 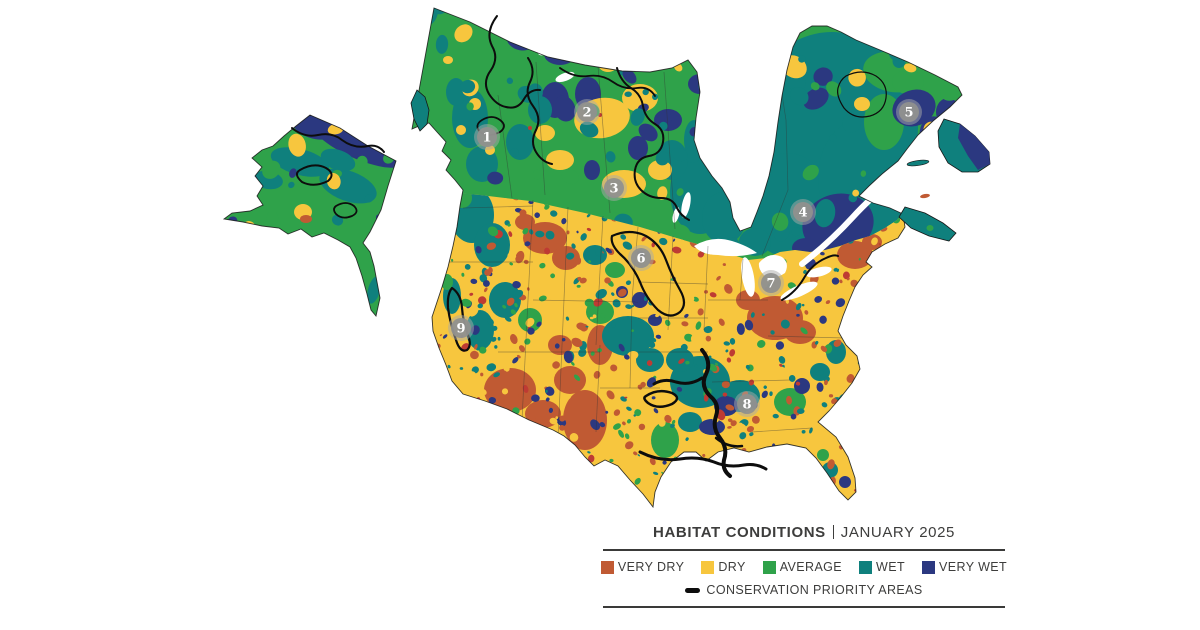 What do you see at coordinates (804, 550) in the screenshot?
I see `legend-rule-top` at bounding box center [804, 550].